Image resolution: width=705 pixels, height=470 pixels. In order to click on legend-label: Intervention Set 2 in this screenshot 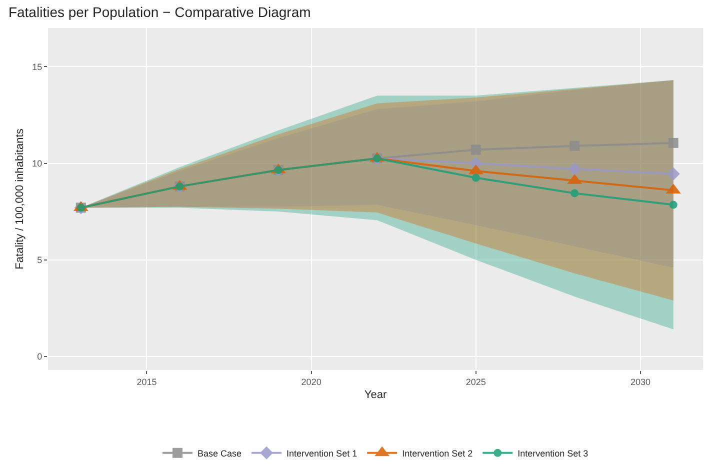, I will do `click(437, 453)`.